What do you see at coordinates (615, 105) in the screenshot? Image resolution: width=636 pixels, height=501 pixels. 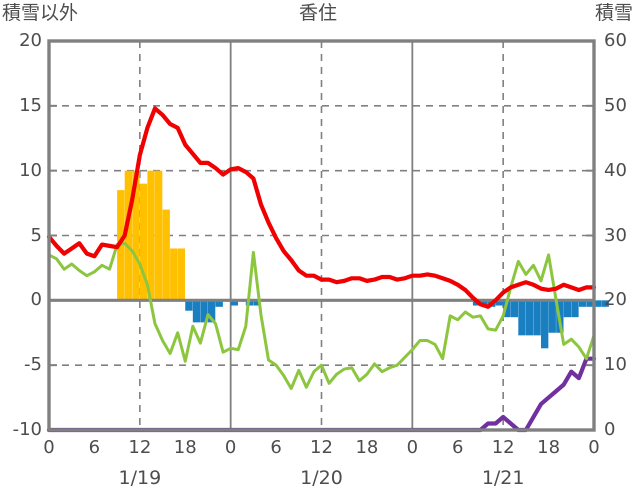 I see `y-axis-tick-right: 50` at bounding box center [615, 105].